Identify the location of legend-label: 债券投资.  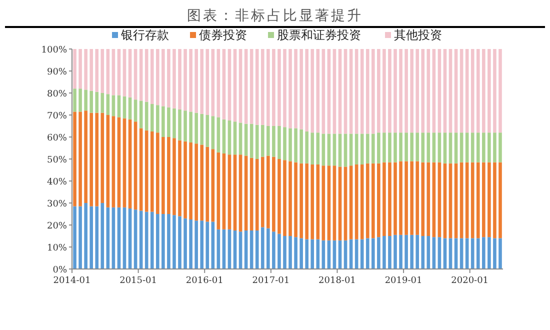
(223, 35).